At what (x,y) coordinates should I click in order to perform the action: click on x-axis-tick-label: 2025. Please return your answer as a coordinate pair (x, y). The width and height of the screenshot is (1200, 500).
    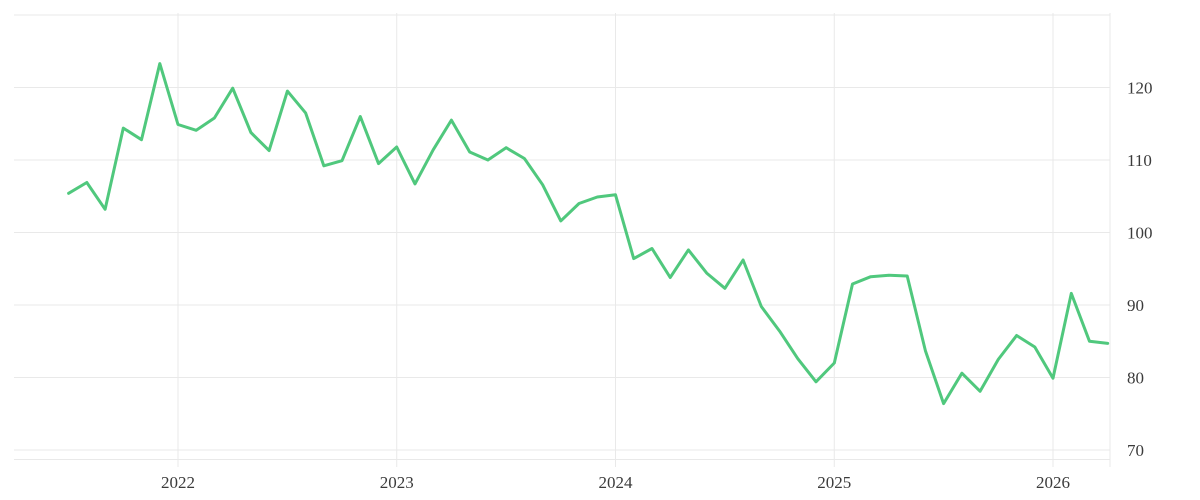
    Looking at the image, I should click on (834, 482).